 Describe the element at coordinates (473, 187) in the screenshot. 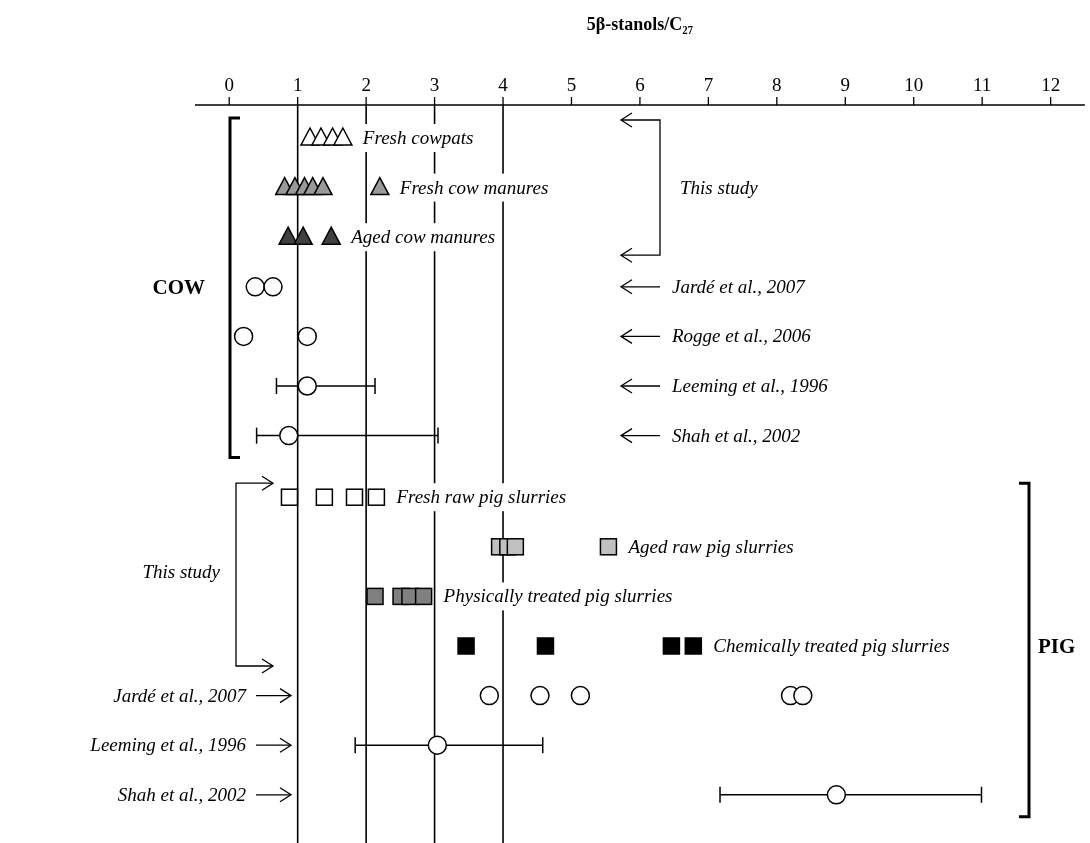

I see `y-tick-label: Fresh cow manures` at that location.